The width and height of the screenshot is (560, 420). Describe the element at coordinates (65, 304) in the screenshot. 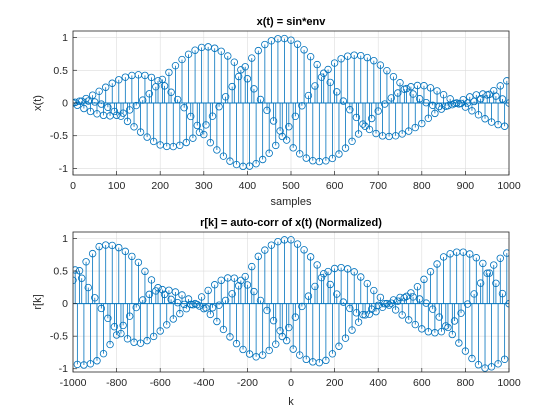

I see `bottom-y-tick-label: 0` at that location.